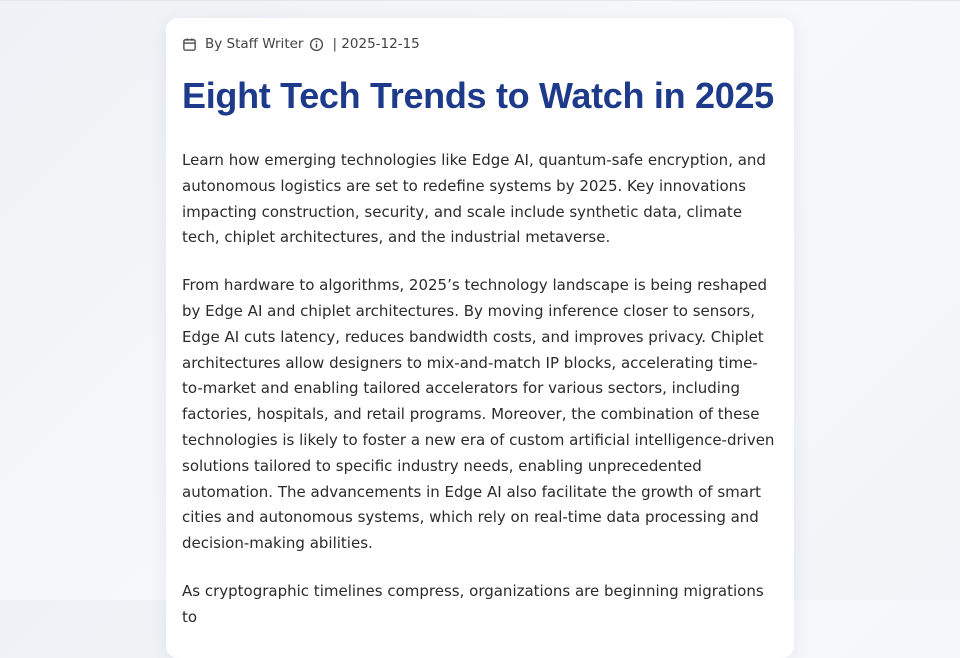 This screenshot has height=658, width=960. I want to click on author: By Staff Writer, so click(254, 44).